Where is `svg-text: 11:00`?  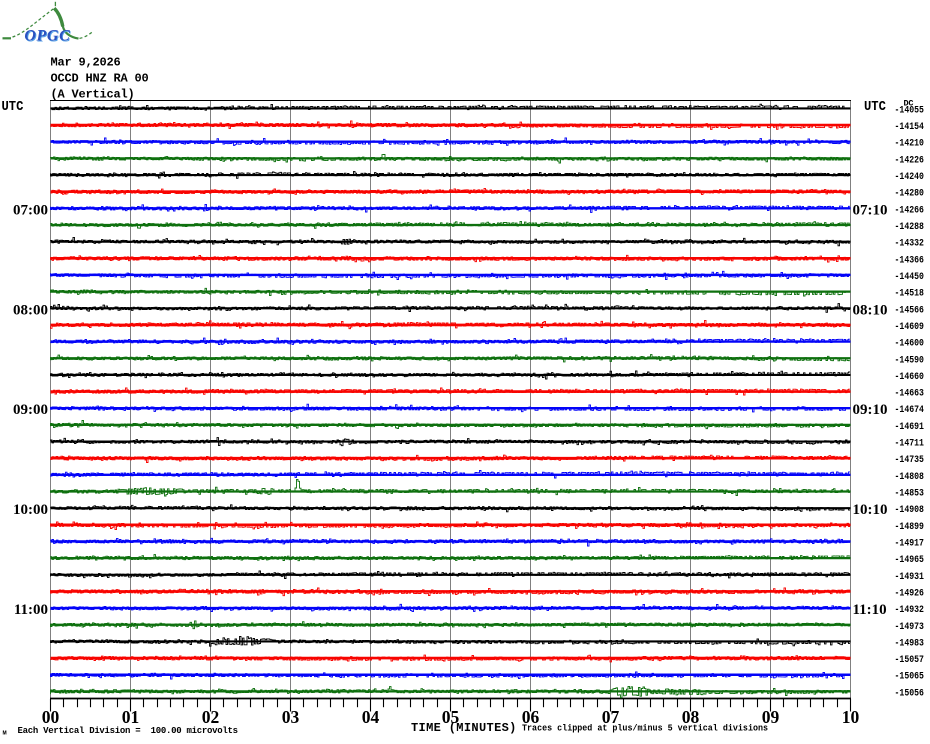
svg-text: 11:00 is located at coordinates (31, 610).